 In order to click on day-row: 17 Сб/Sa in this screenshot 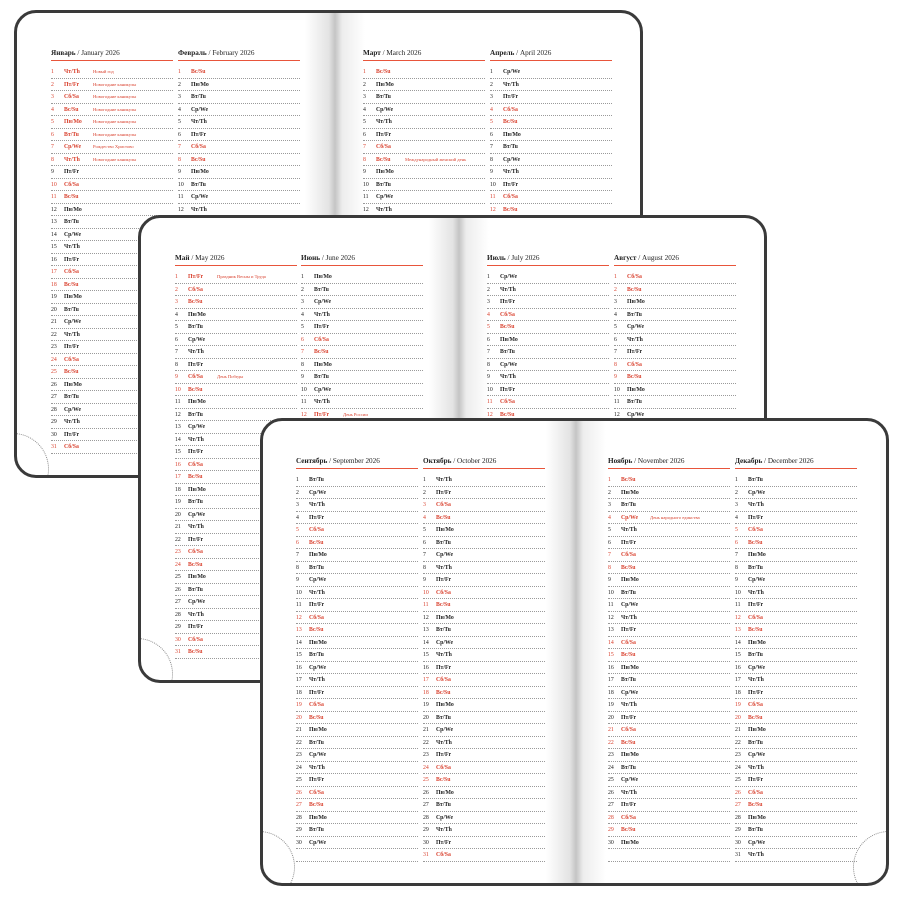, I will do `click(112, 272)`.